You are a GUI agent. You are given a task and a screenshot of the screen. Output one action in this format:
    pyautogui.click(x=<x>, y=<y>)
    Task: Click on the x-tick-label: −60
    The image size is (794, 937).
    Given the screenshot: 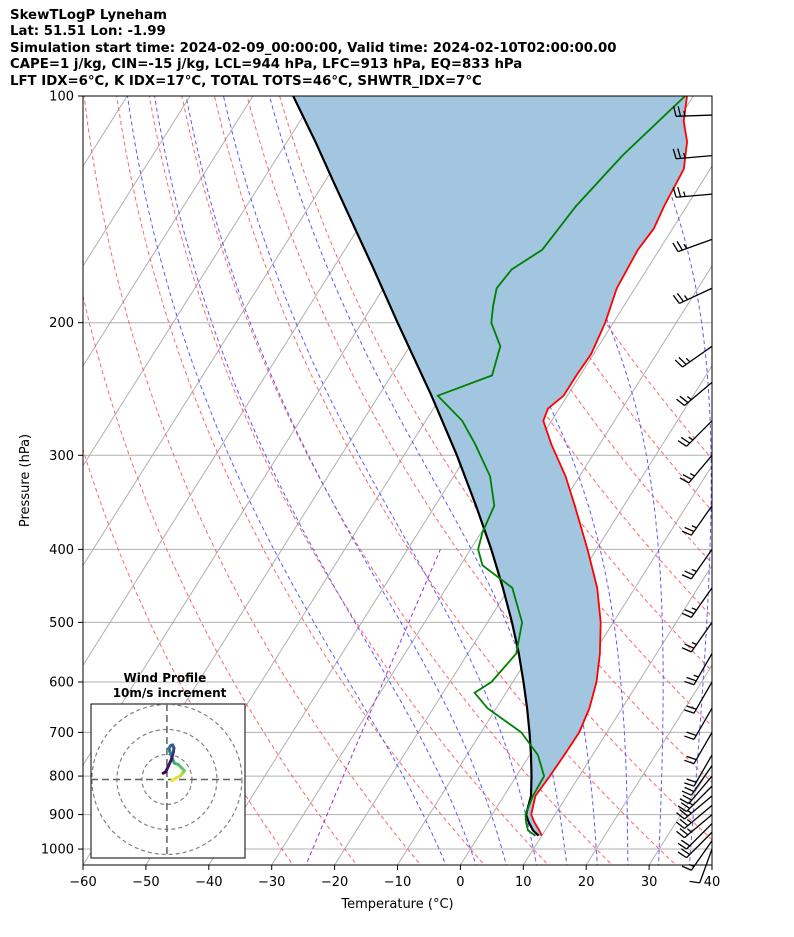 What is the action you would take?
    pyautogui.click(x=82, y=882)
    